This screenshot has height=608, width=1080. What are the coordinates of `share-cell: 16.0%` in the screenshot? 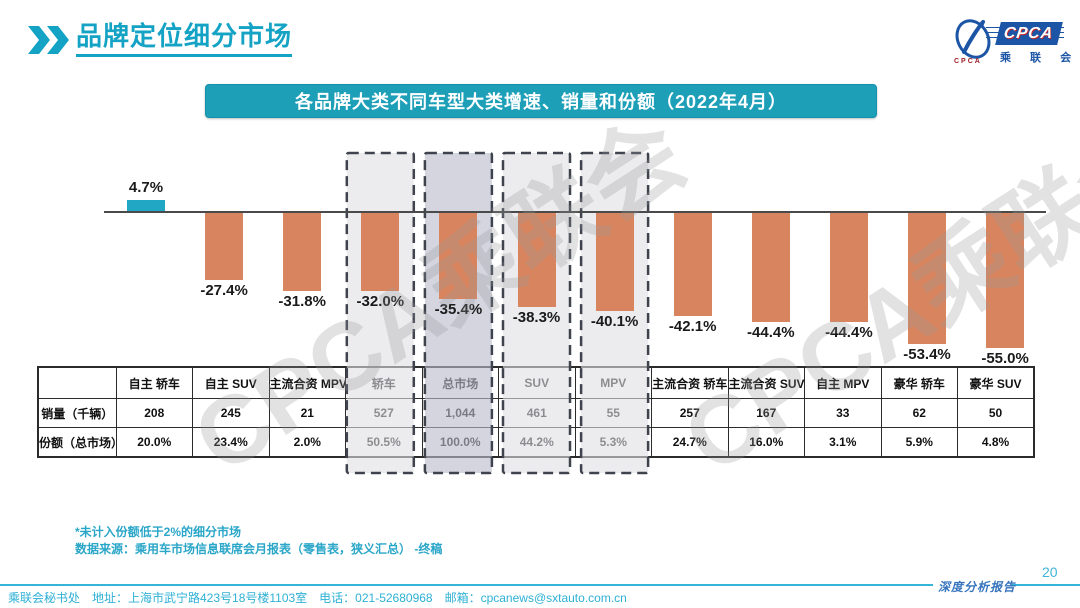 It's located at (766, 442).